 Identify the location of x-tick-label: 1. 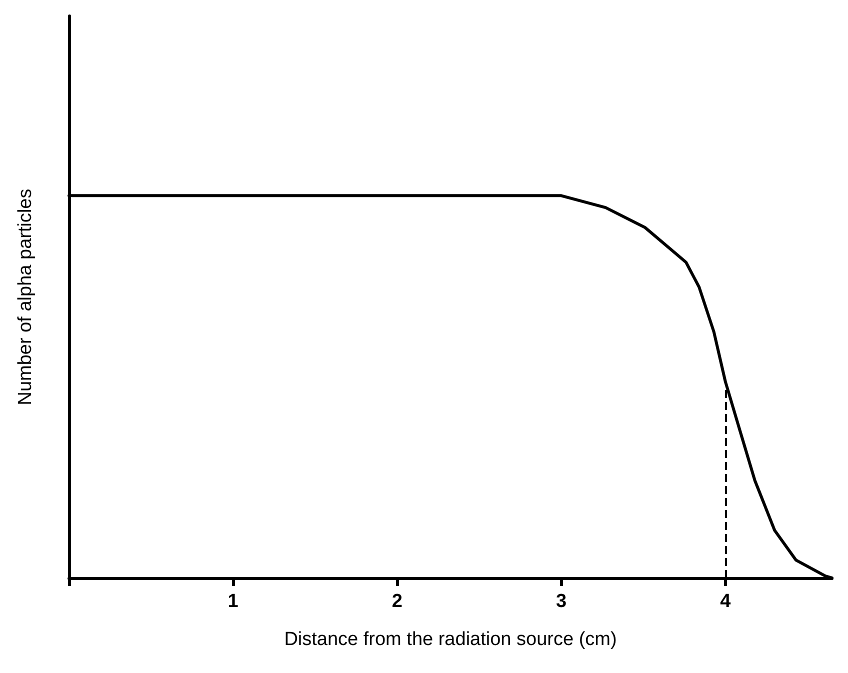
(233, 601).